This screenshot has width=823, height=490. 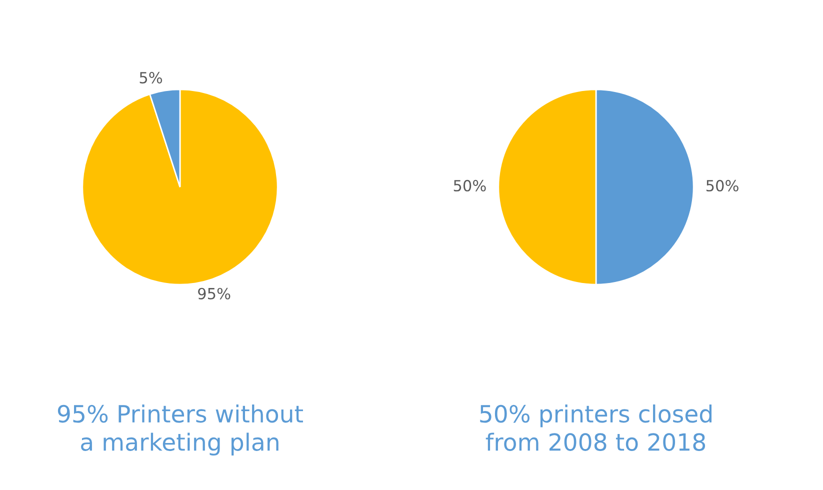 I want to click on text: 95% Printers without a marketing plan, so click(x=180, y=430).